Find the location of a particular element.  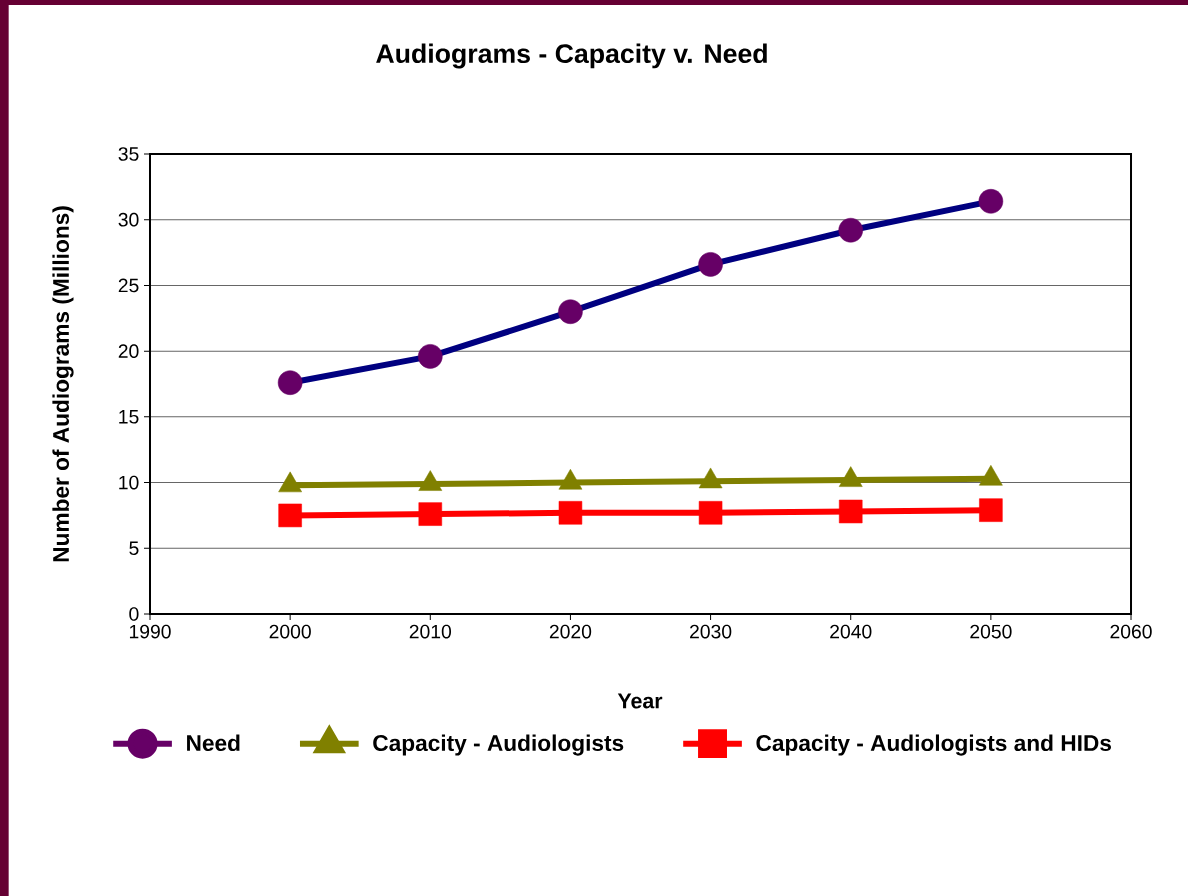

legend-label: Capacity - Audiologists is located at coordinates (498, 745).